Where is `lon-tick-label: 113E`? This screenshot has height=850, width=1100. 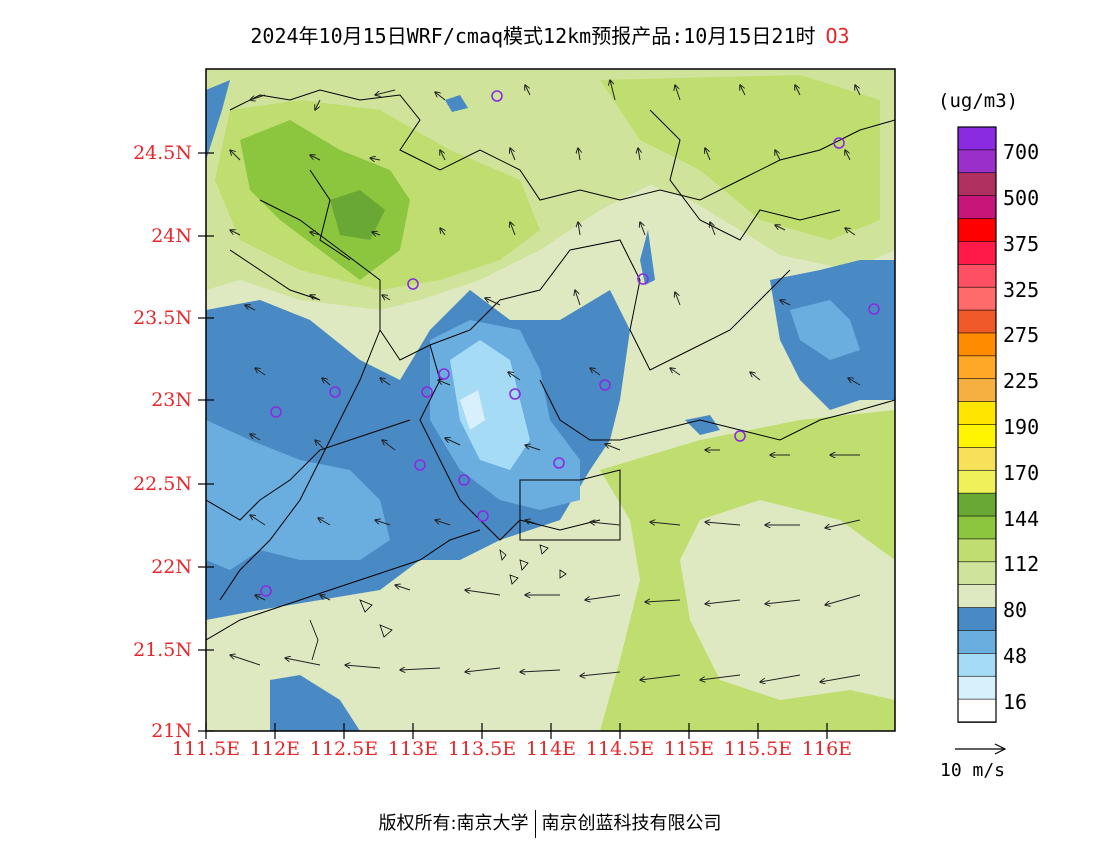 lon-tick-label: 113E is located at coordinates (413, 749).